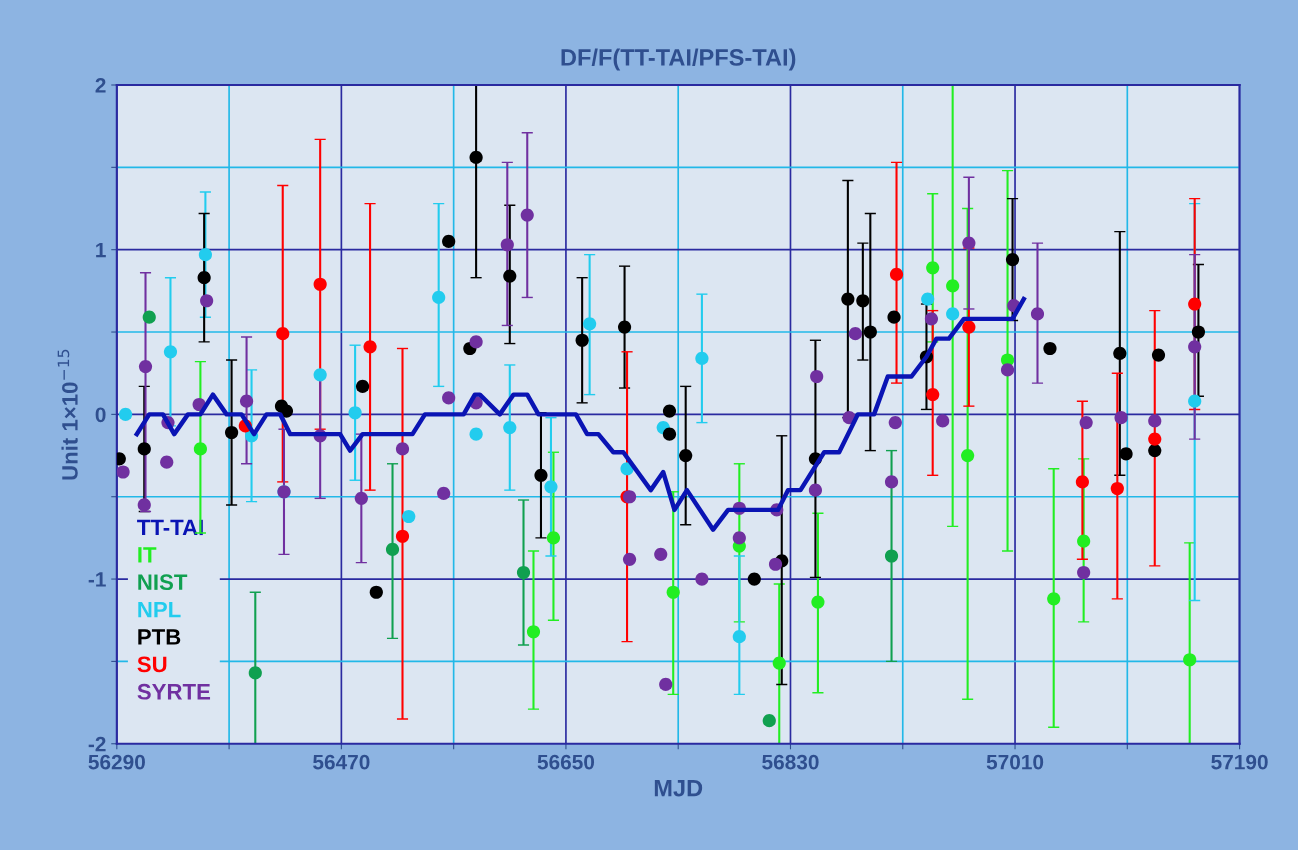 The image size is (1298, 850). Describe the element at coordinates (97, 579) in the screenshot. I see `y-tick-label: -1` at that location.